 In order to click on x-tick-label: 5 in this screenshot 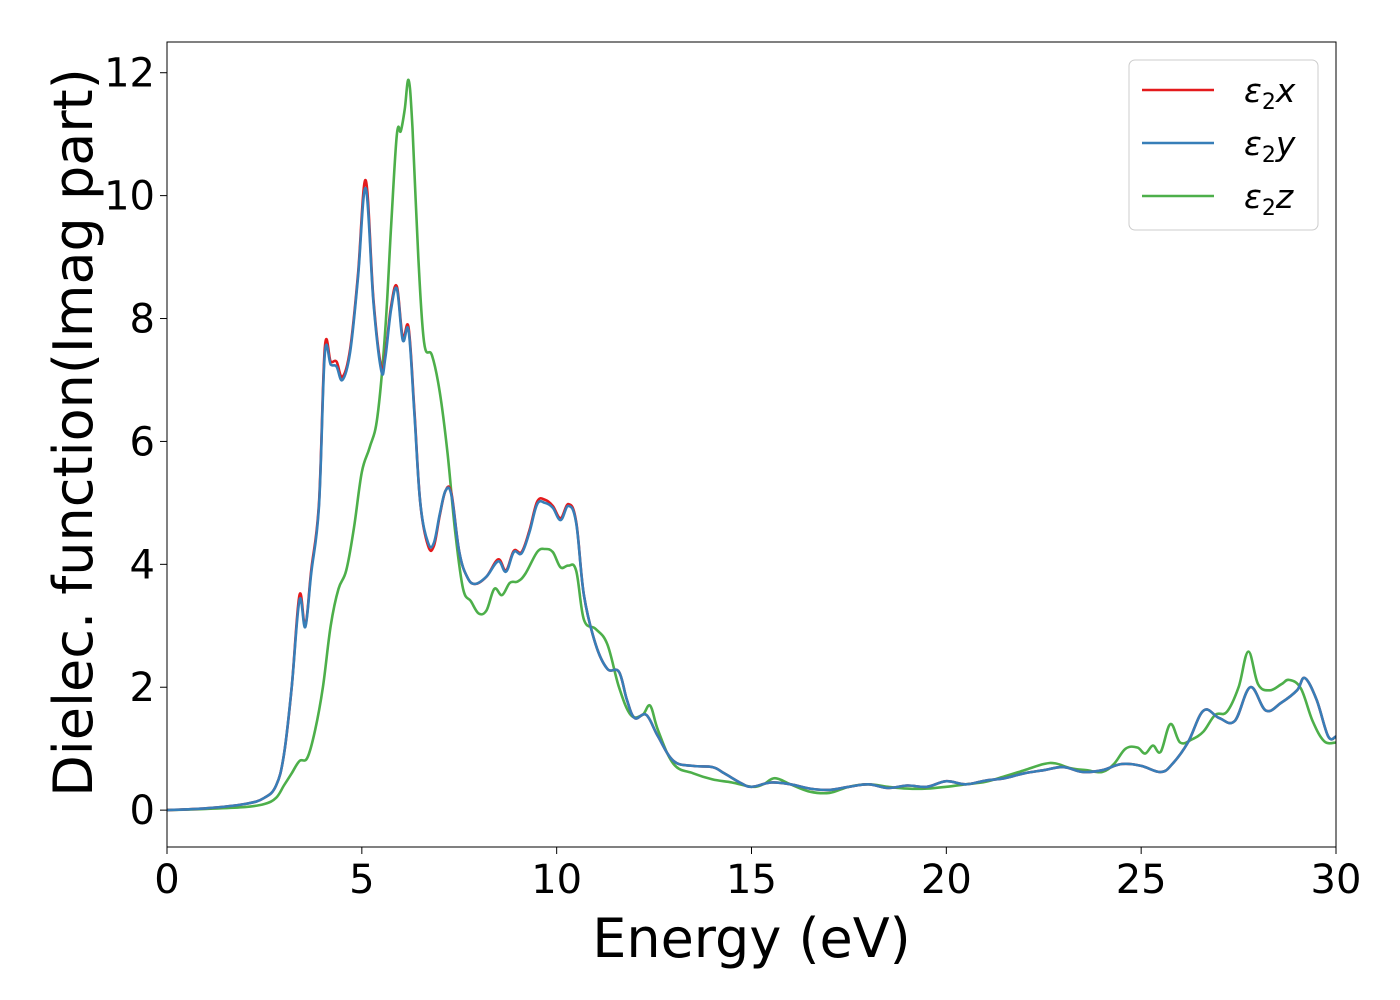, I will do `click(361, 880)`.